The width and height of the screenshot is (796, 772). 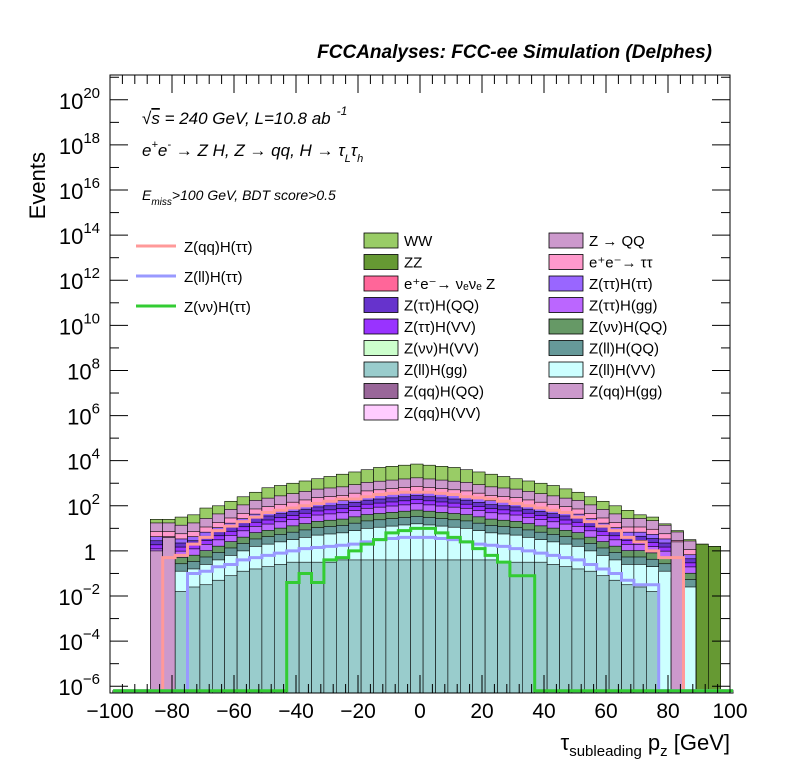 I want to click on edge-bins, so click(x=417, y=615).